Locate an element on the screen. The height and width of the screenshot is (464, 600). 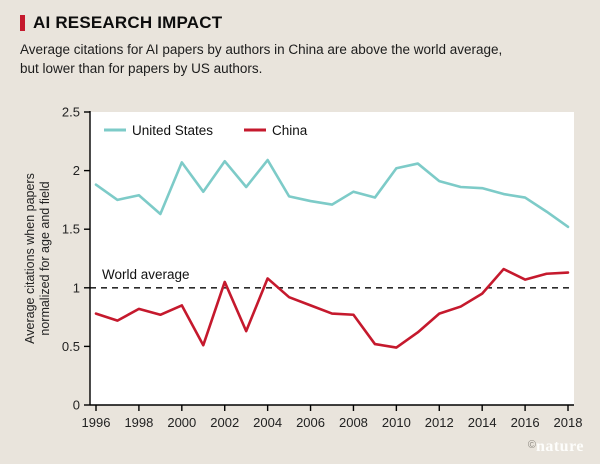
copyright-symbol: © is located at coordinates (531, 445).